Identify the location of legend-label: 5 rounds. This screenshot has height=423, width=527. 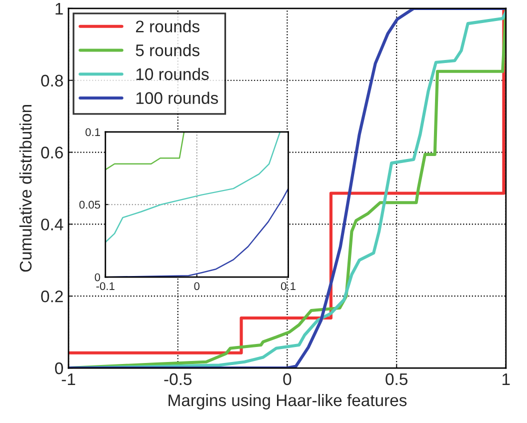
(168, 50).